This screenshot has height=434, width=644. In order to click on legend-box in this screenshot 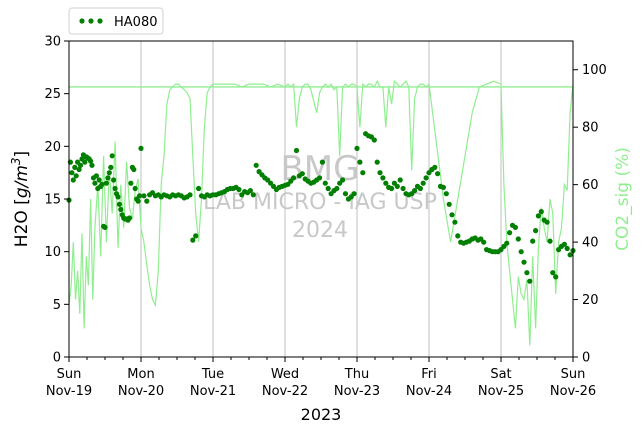, I will do `click(116, 21)`.